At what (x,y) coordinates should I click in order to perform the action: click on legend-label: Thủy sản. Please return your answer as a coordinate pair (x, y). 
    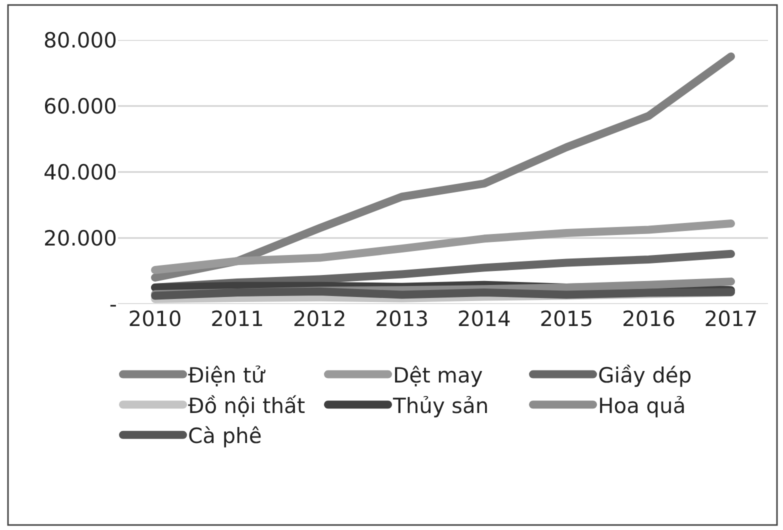
    Looking at the image, I should click on (440, 406).